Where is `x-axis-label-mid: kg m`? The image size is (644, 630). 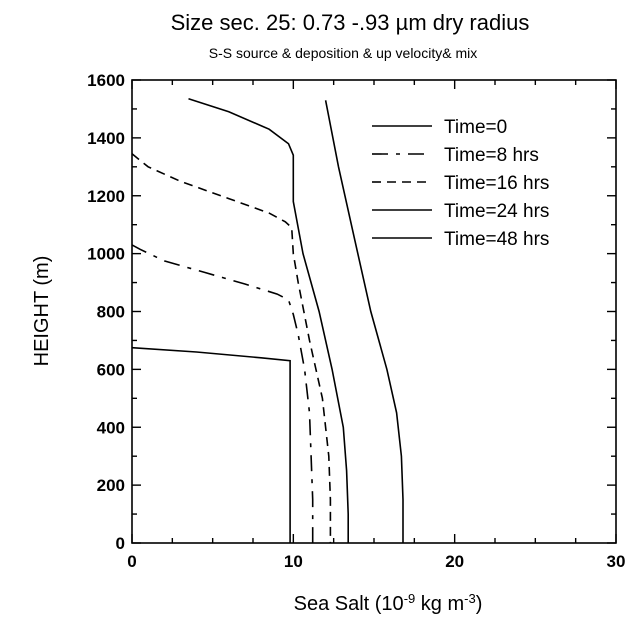
x-axis-label-mid: kg m is located at coordinates (439, 604).